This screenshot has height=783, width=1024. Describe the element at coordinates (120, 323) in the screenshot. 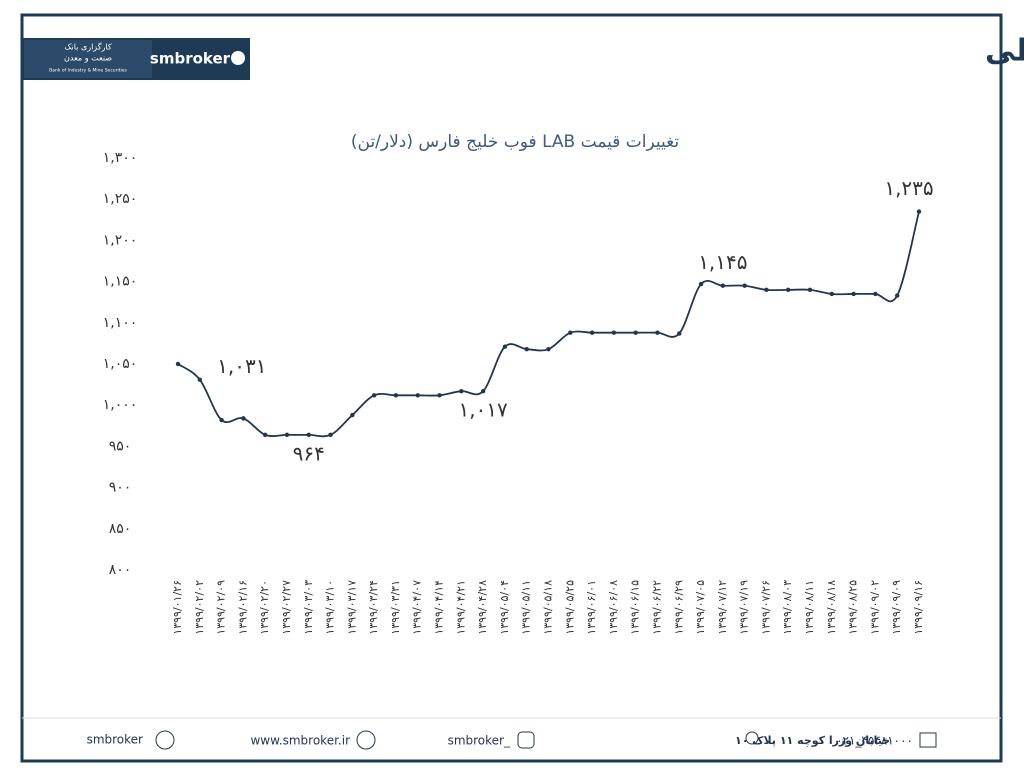

I see `y-tick-label: ۱,۱۰۰` at that location.